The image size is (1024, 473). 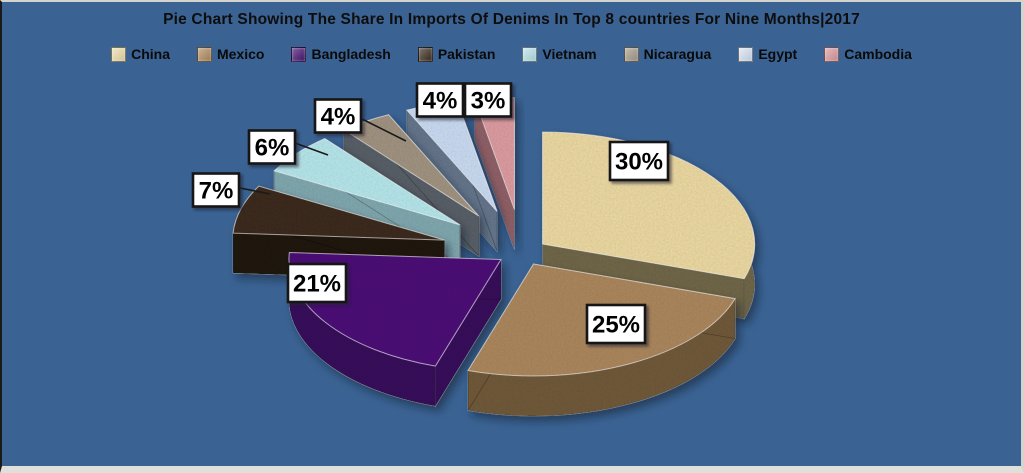 I want to click on legend-label: Egypt, so click(x=778, y=54).